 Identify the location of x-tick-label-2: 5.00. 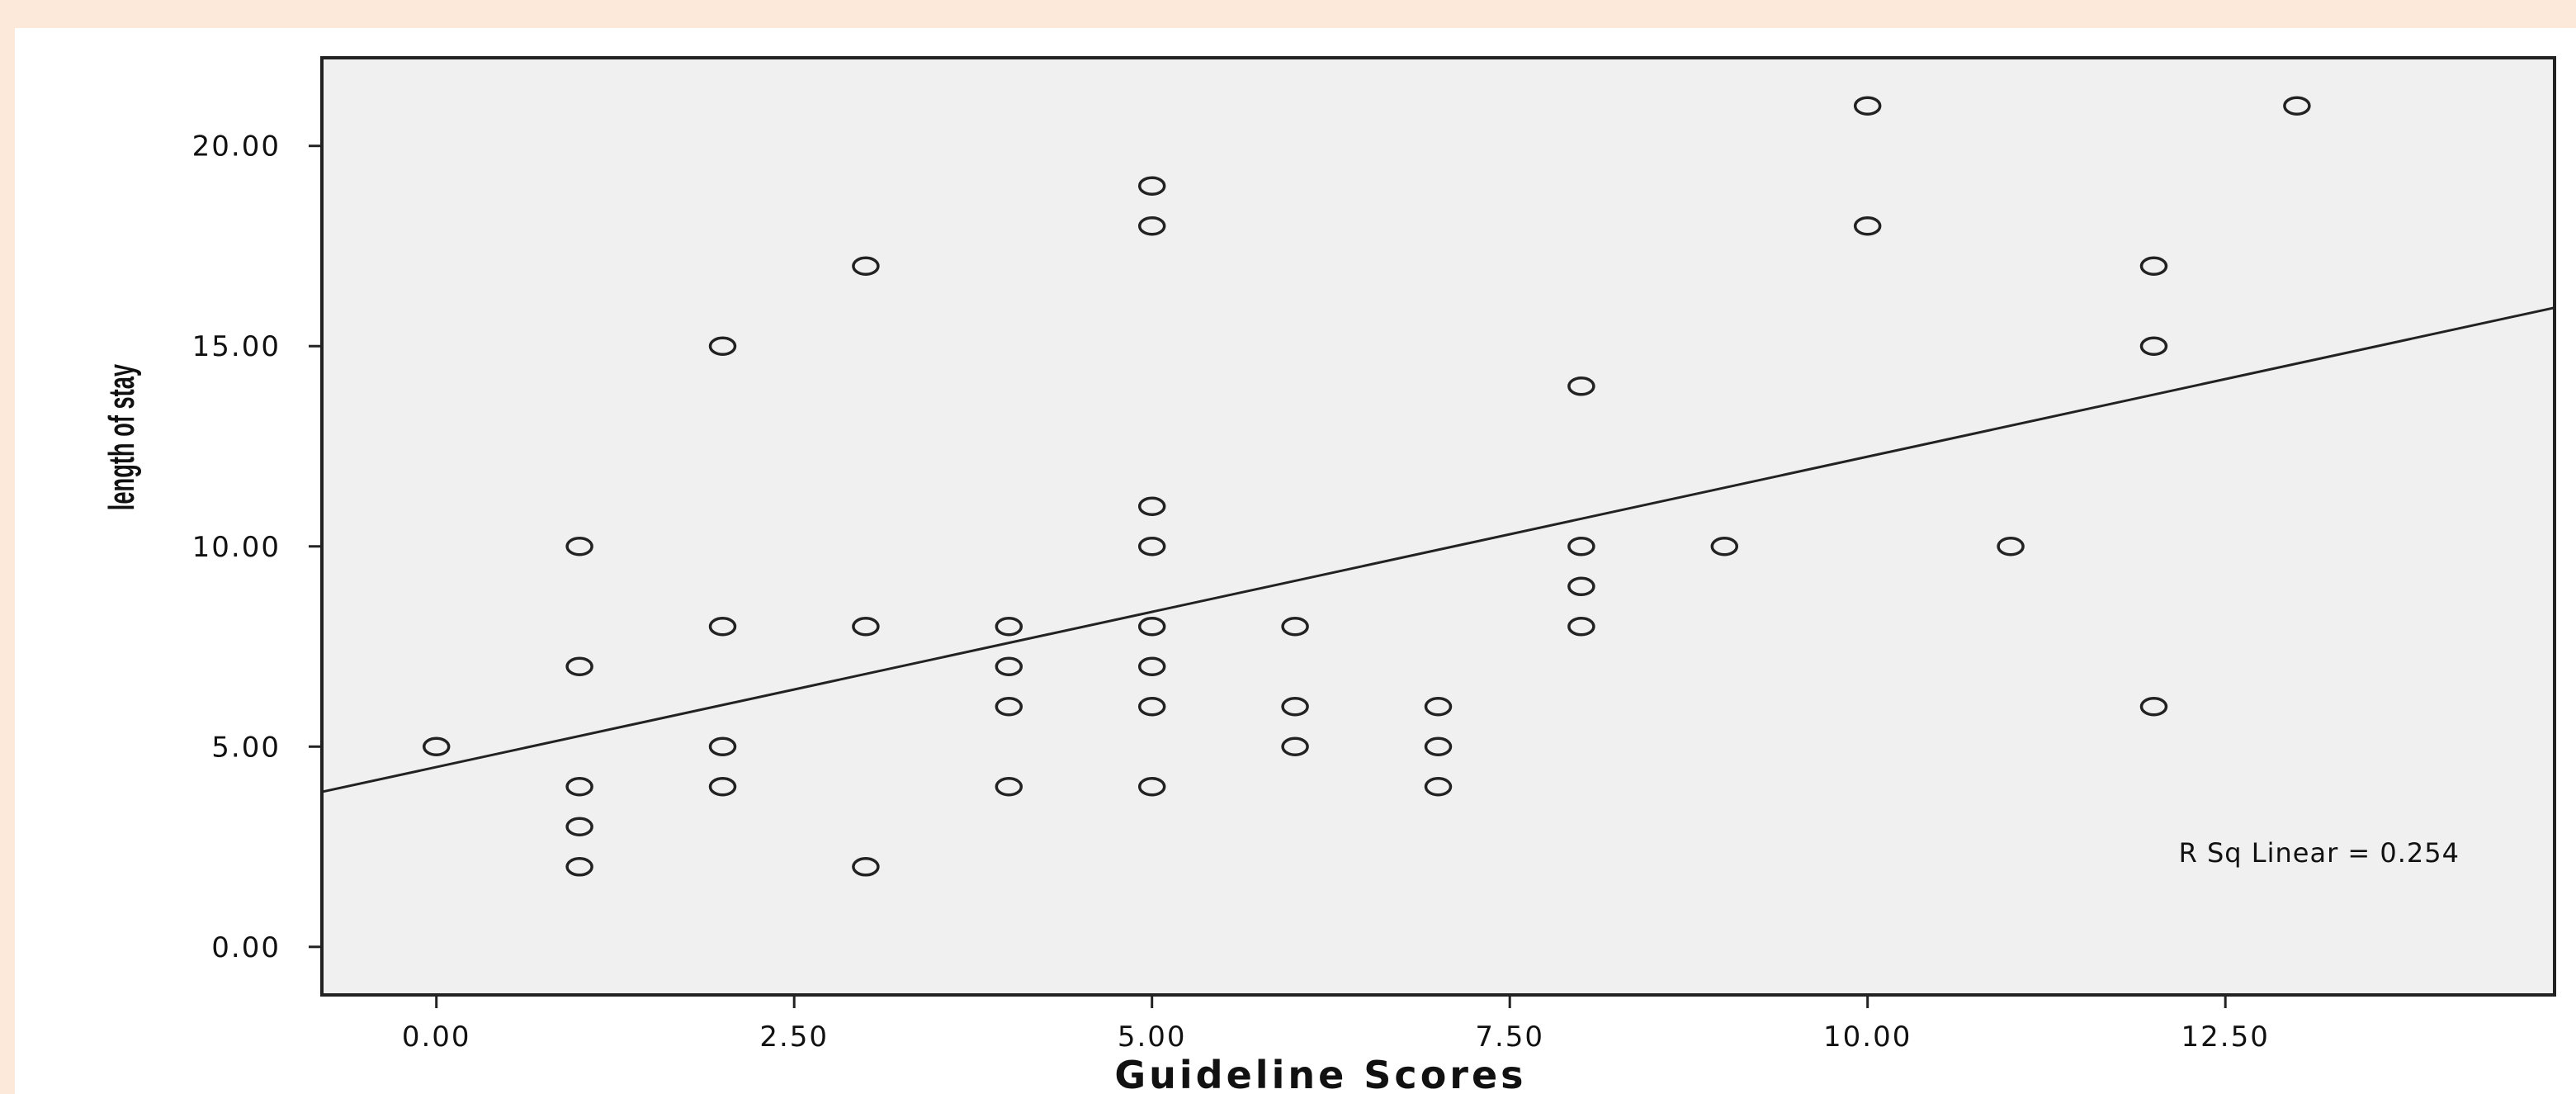
(1152, 1037).